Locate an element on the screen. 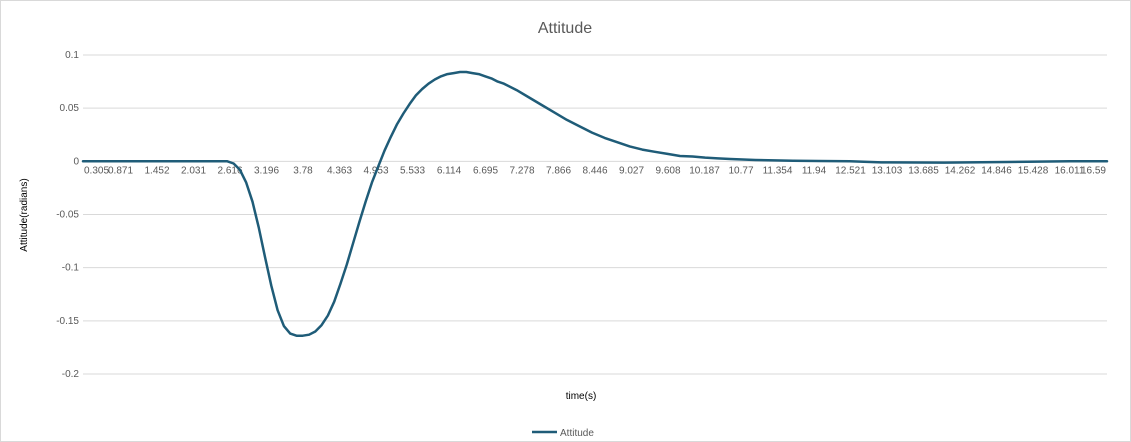 This screenshot has height=442, width=1131. y-axis-title: Attitude(radians) is located at coordinates (24, 214).